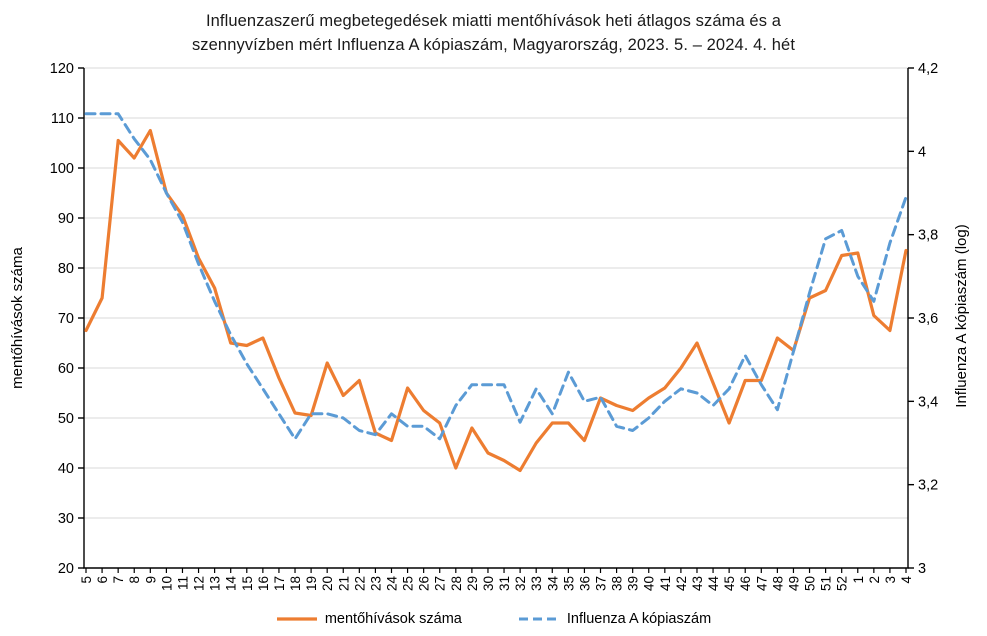 The width and height of the screenshot is (987, 636). I want to click on svg-text: 110, so click(62, 119).